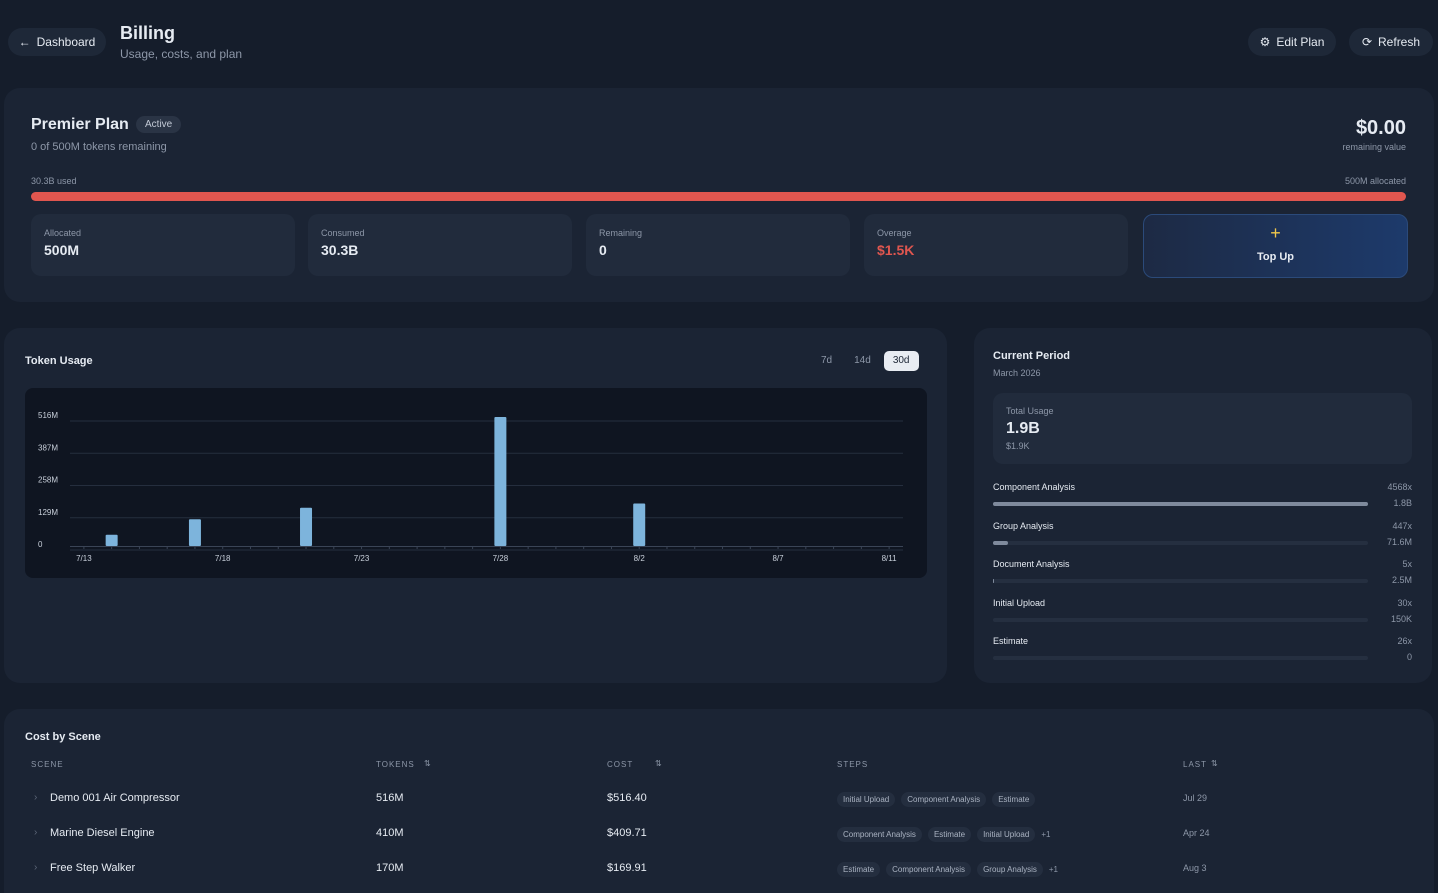 This screenshot has width=1438, height=893. What do you see at coordinates (362, 558) in the screenshot?
I see `x-tick-label: 7/23` at bounding box center [362, 558].